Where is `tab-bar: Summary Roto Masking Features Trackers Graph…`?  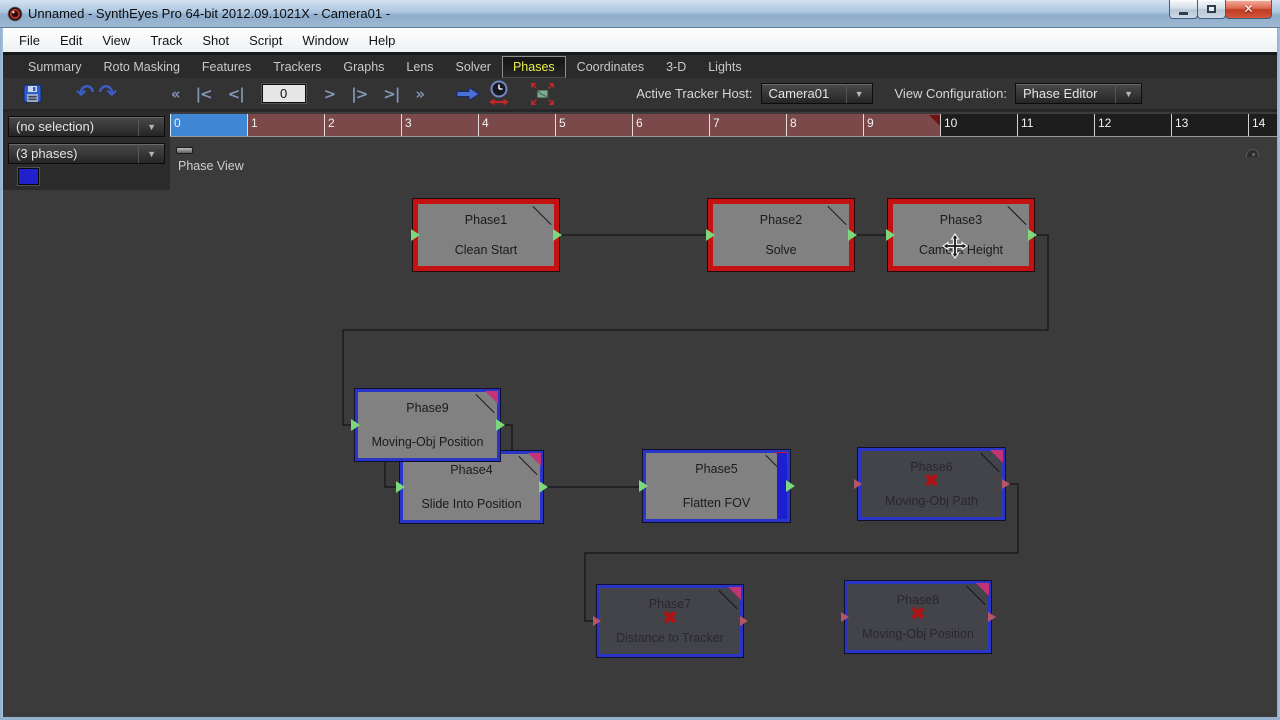
tab-bar: Summary Roto Masking Features Trackers Graph… is located at coordinates (640, 65).